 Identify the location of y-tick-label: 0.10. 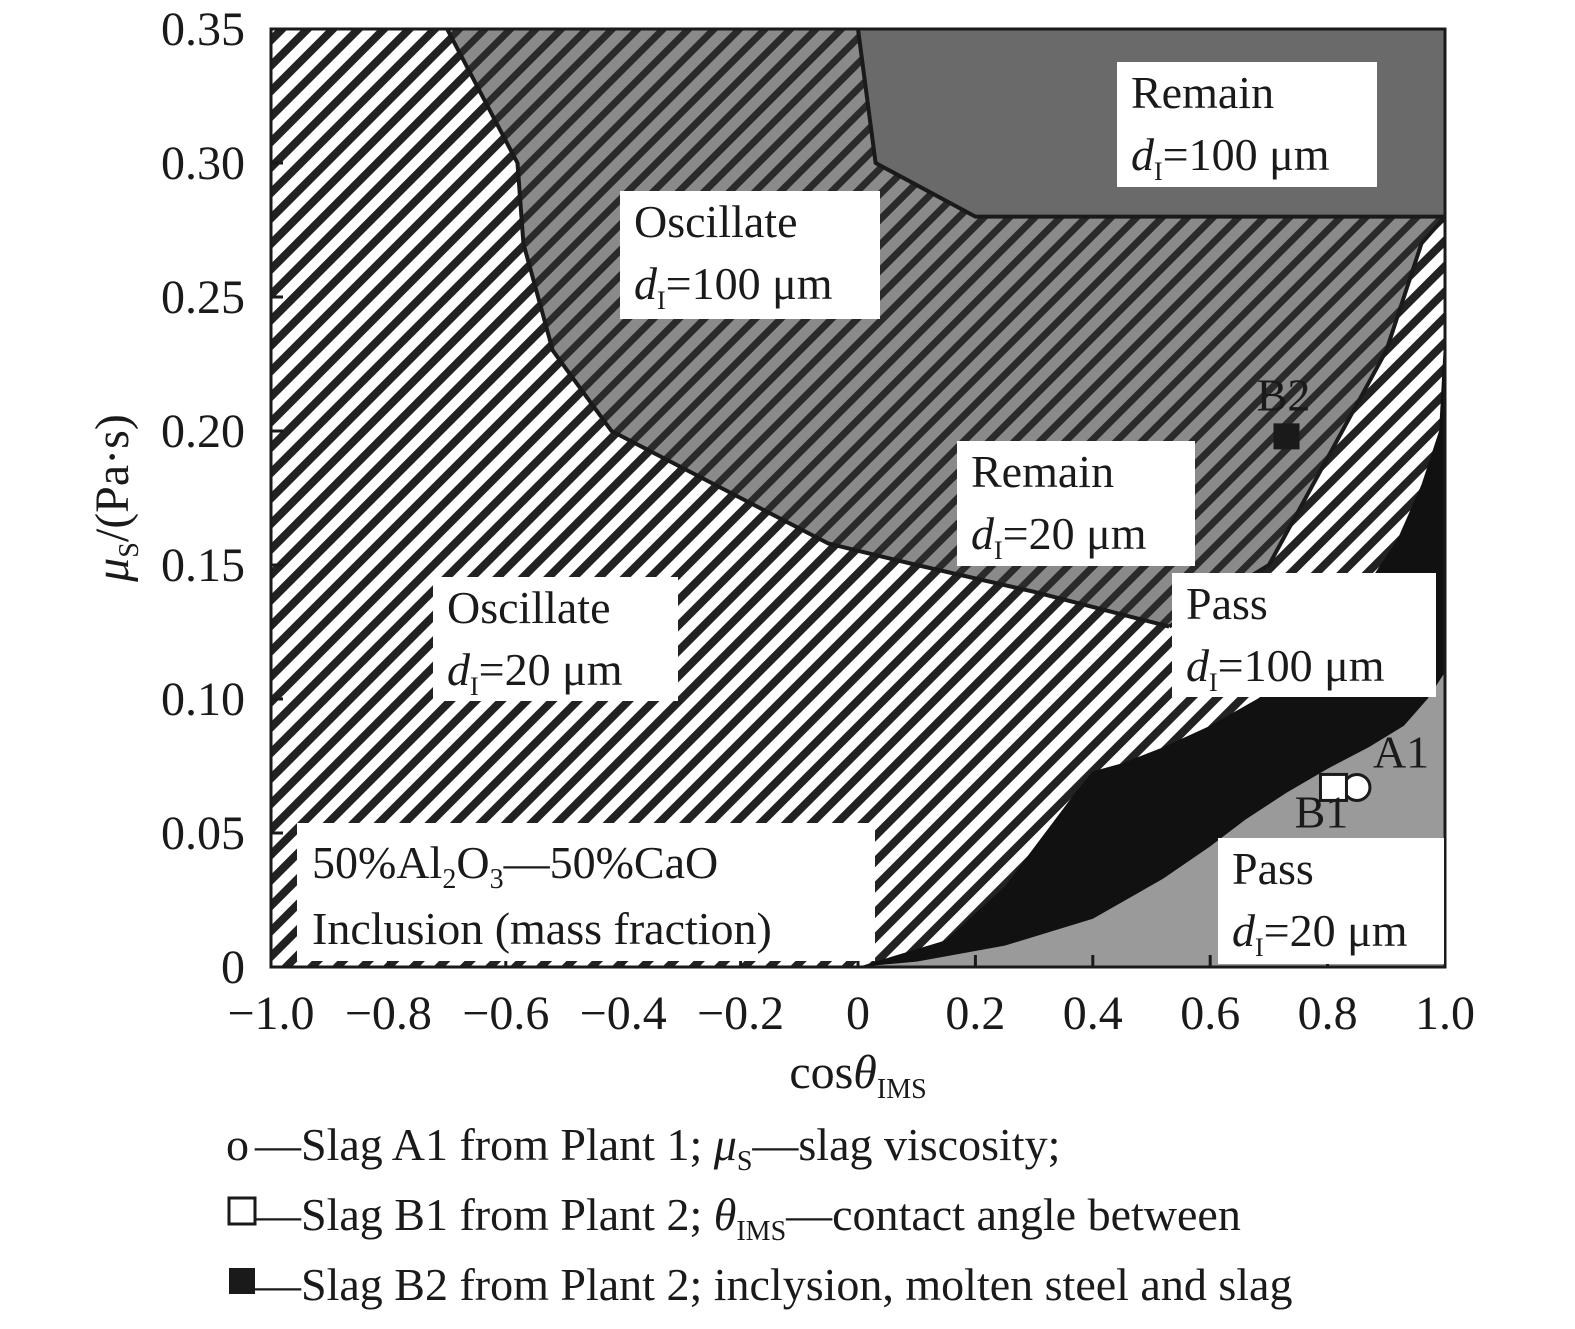
(203, 699).